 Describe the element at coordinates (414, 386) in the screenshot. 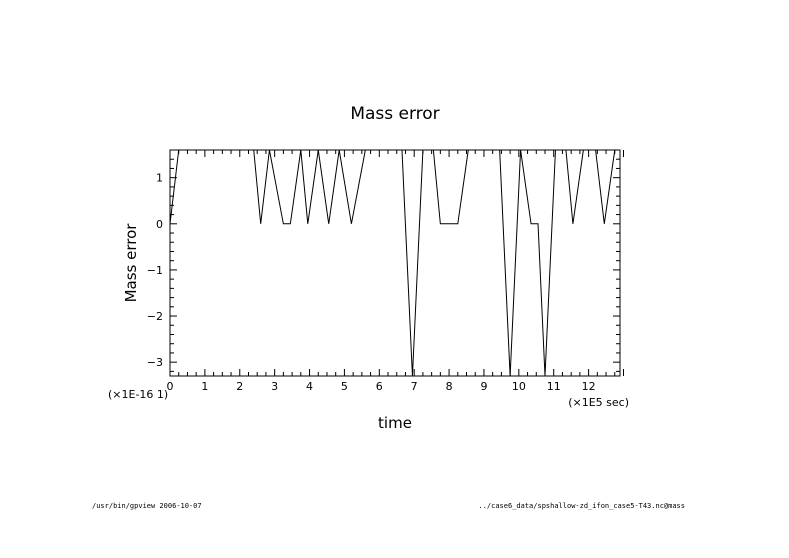

I see `x-tick-label: 7` at that location.